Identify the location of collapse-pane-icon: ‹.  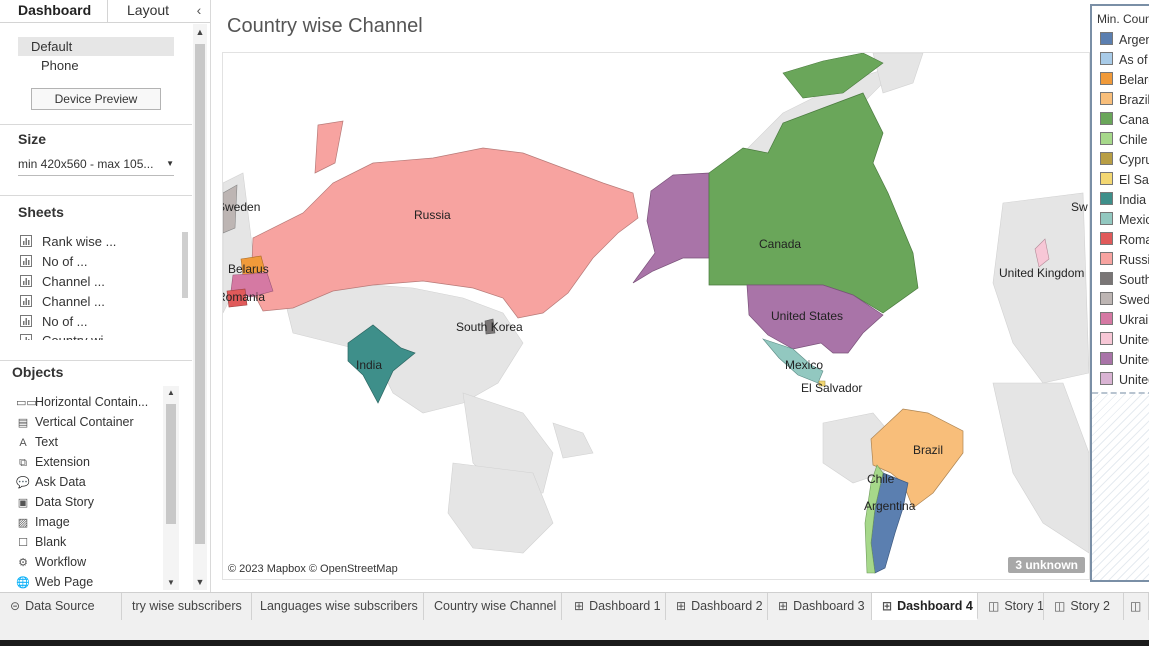
(199, 10).